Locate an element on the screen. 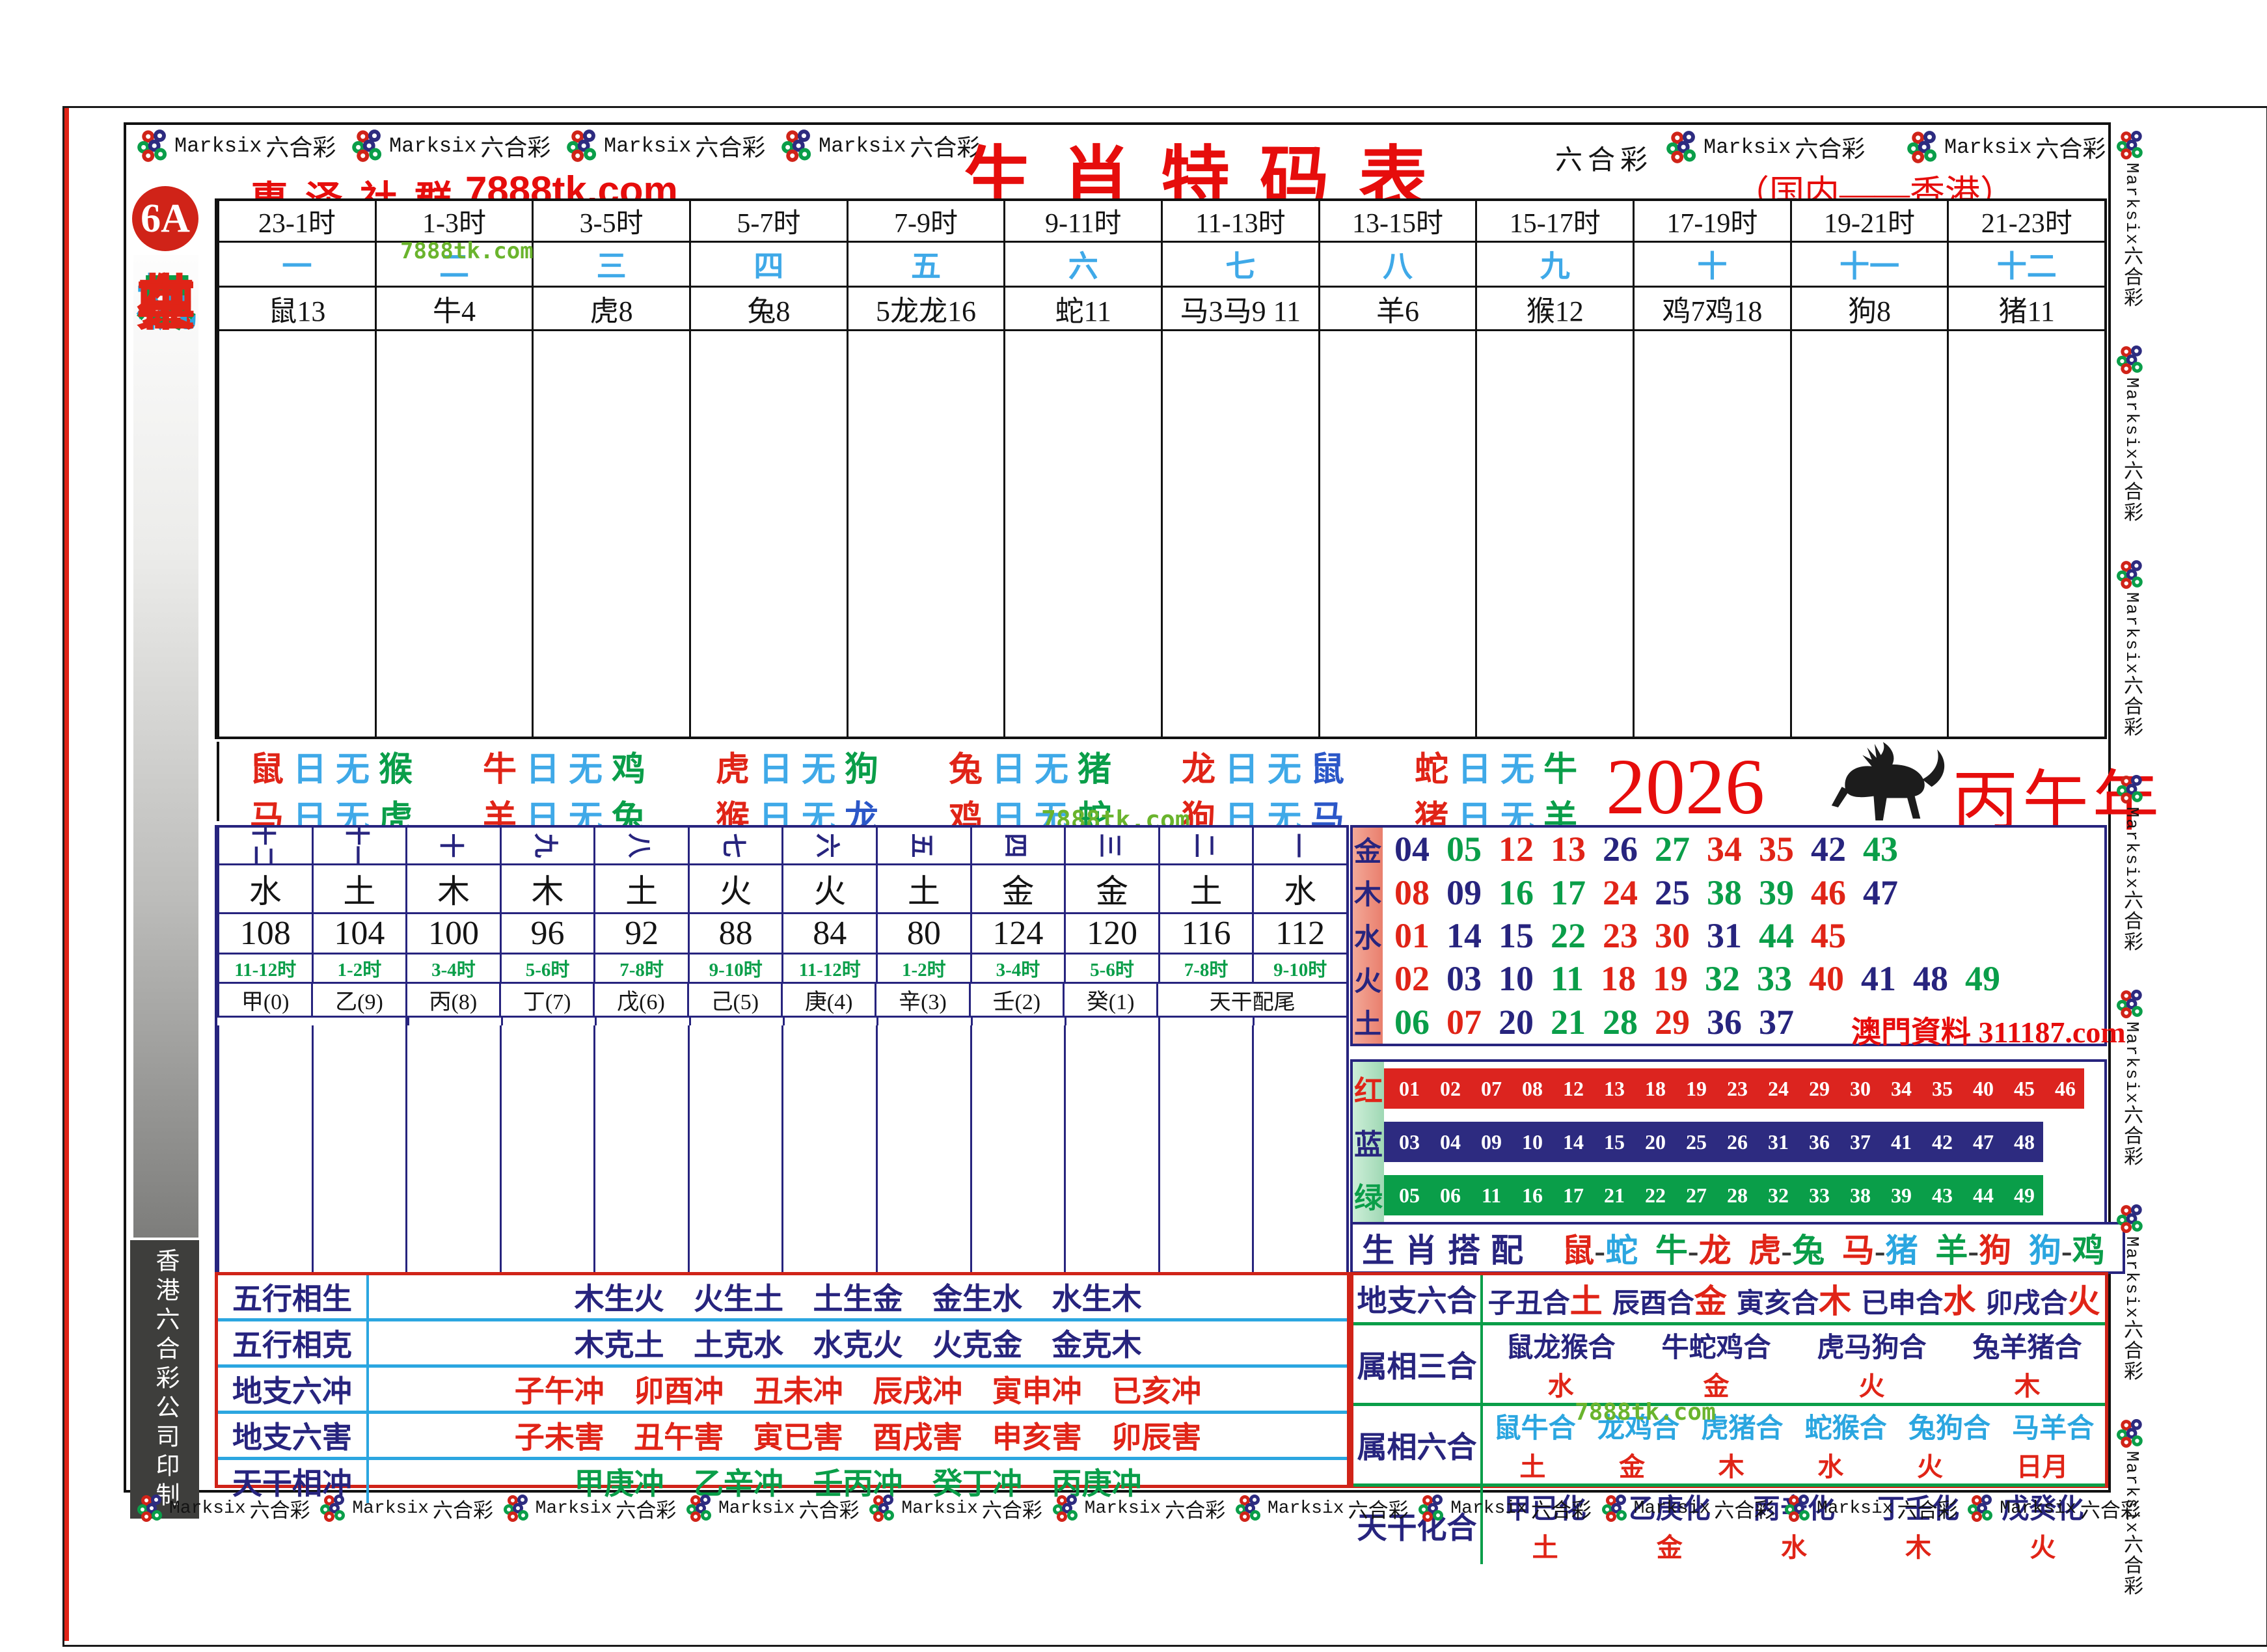 This screenshot has height=1652, width=2267. numeral-cell: 五 is located at coordinates (925, 263).